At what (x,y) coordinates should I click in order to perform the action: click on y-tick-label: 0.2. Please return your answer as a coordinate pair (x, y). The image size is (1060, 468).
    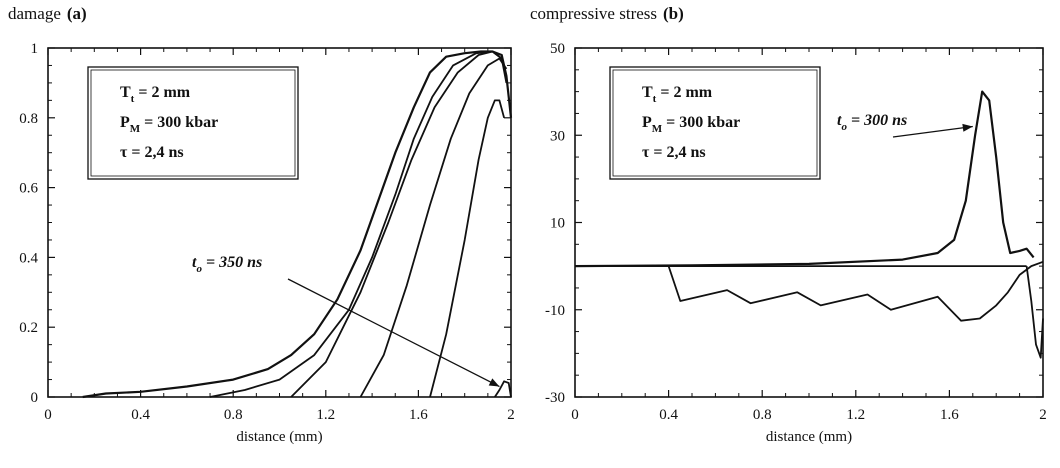
    Looking at the image, I should click on (28, 328).